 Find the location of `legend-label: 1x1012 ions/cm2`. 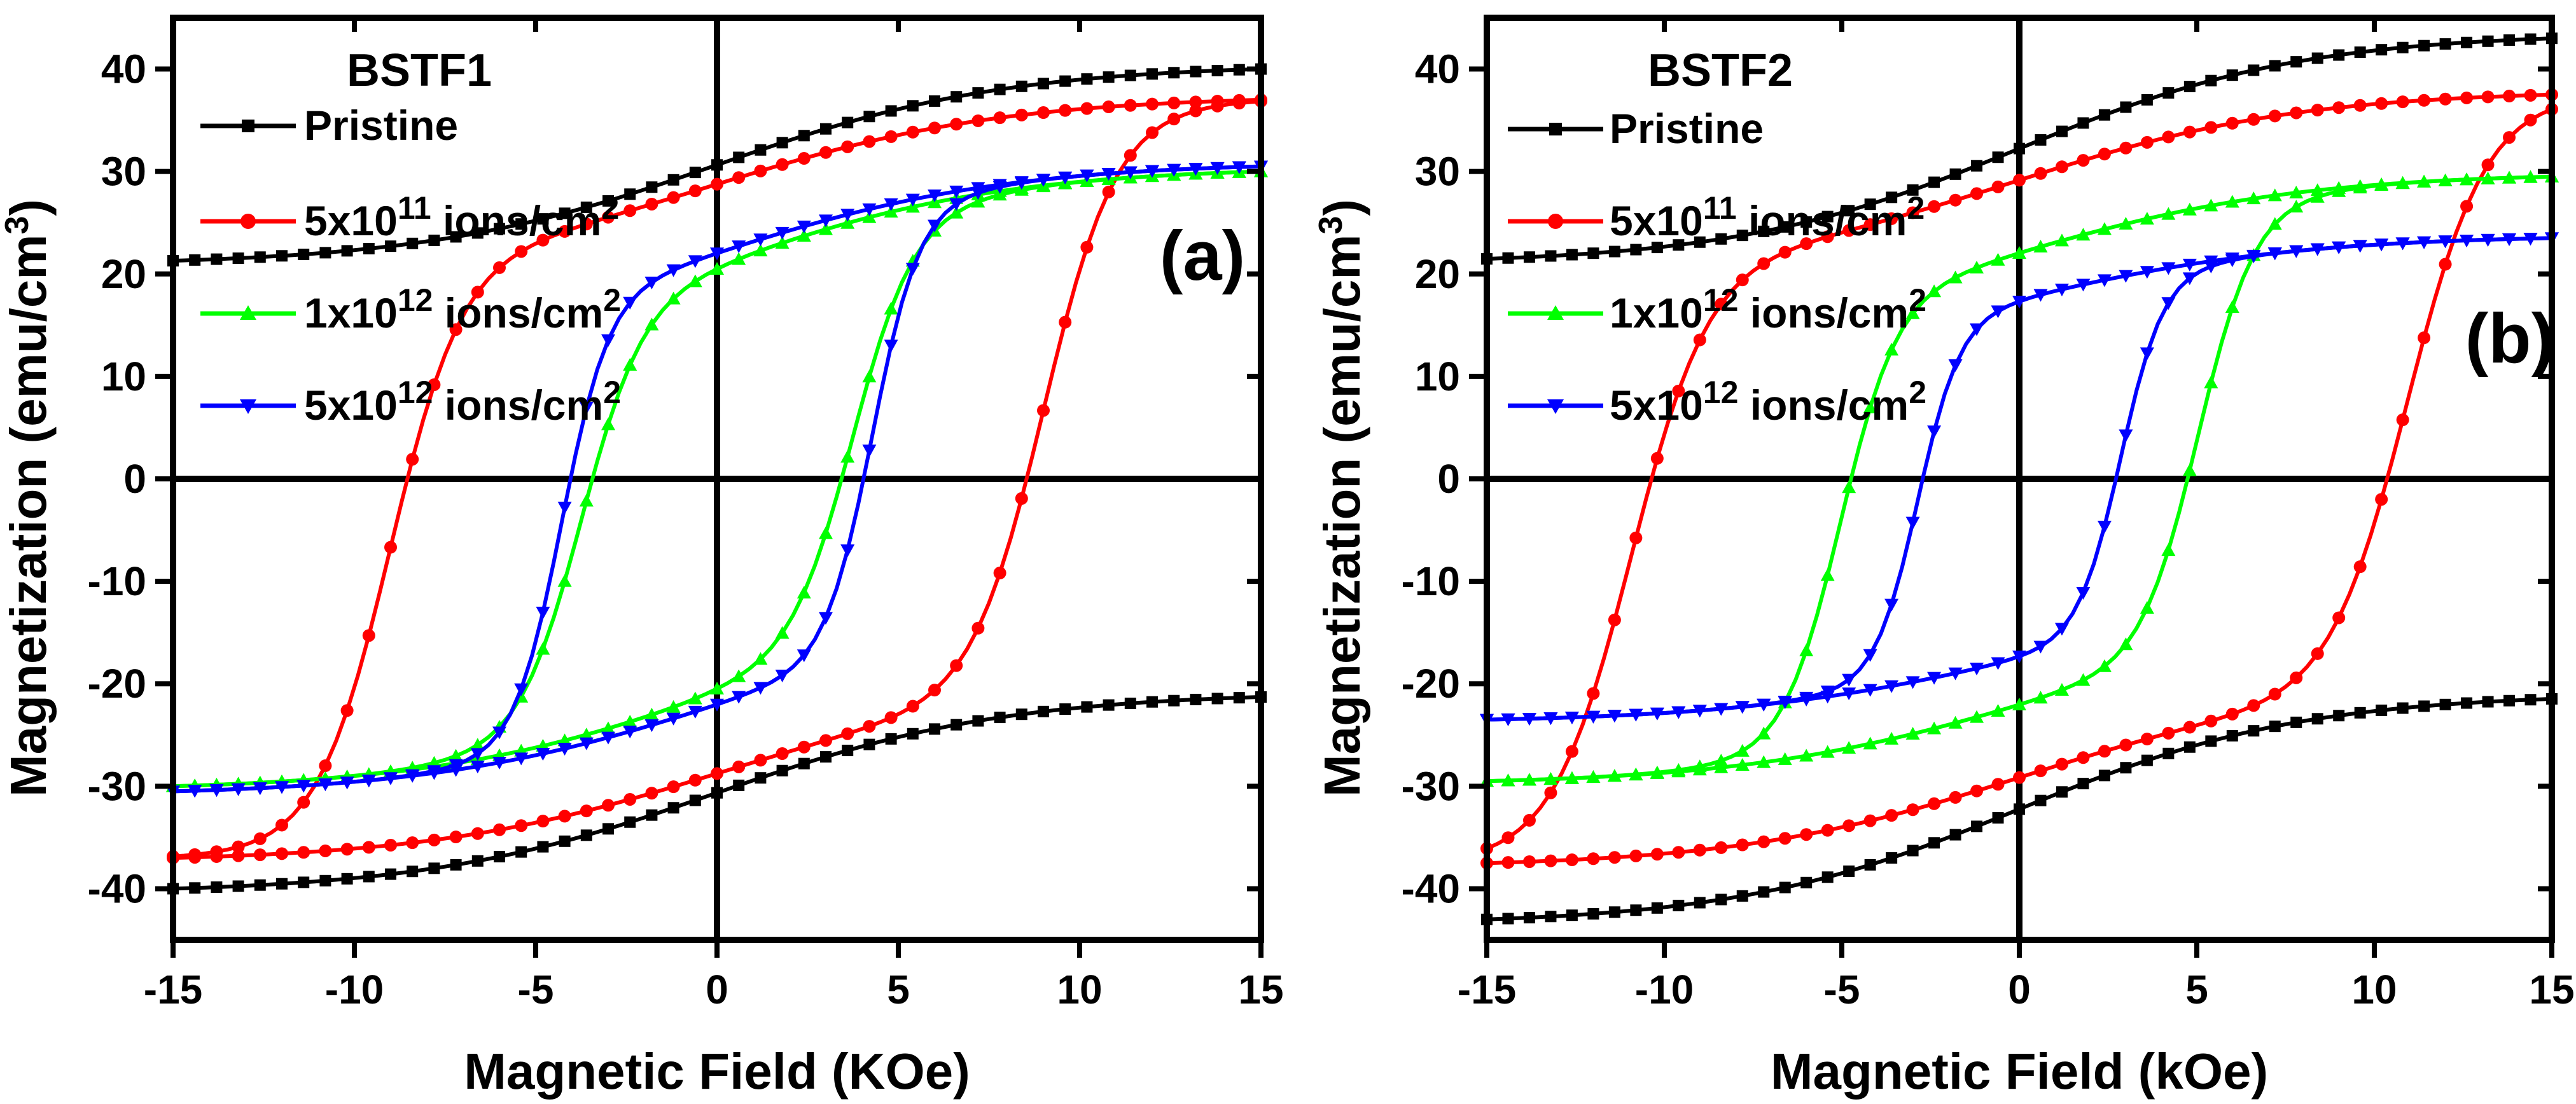

legend-label: 1x1012 ions/cm2 is located at coordinates (463, 309).